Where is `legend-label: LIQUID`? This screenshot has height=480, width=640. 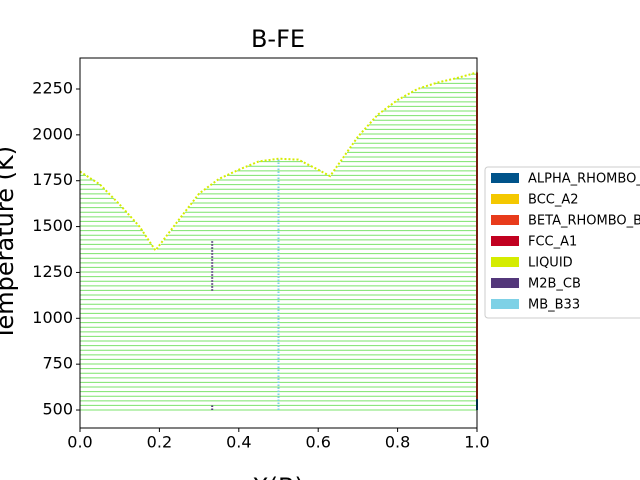 legend-label: LIQUID is located at coordinates (550, 263).